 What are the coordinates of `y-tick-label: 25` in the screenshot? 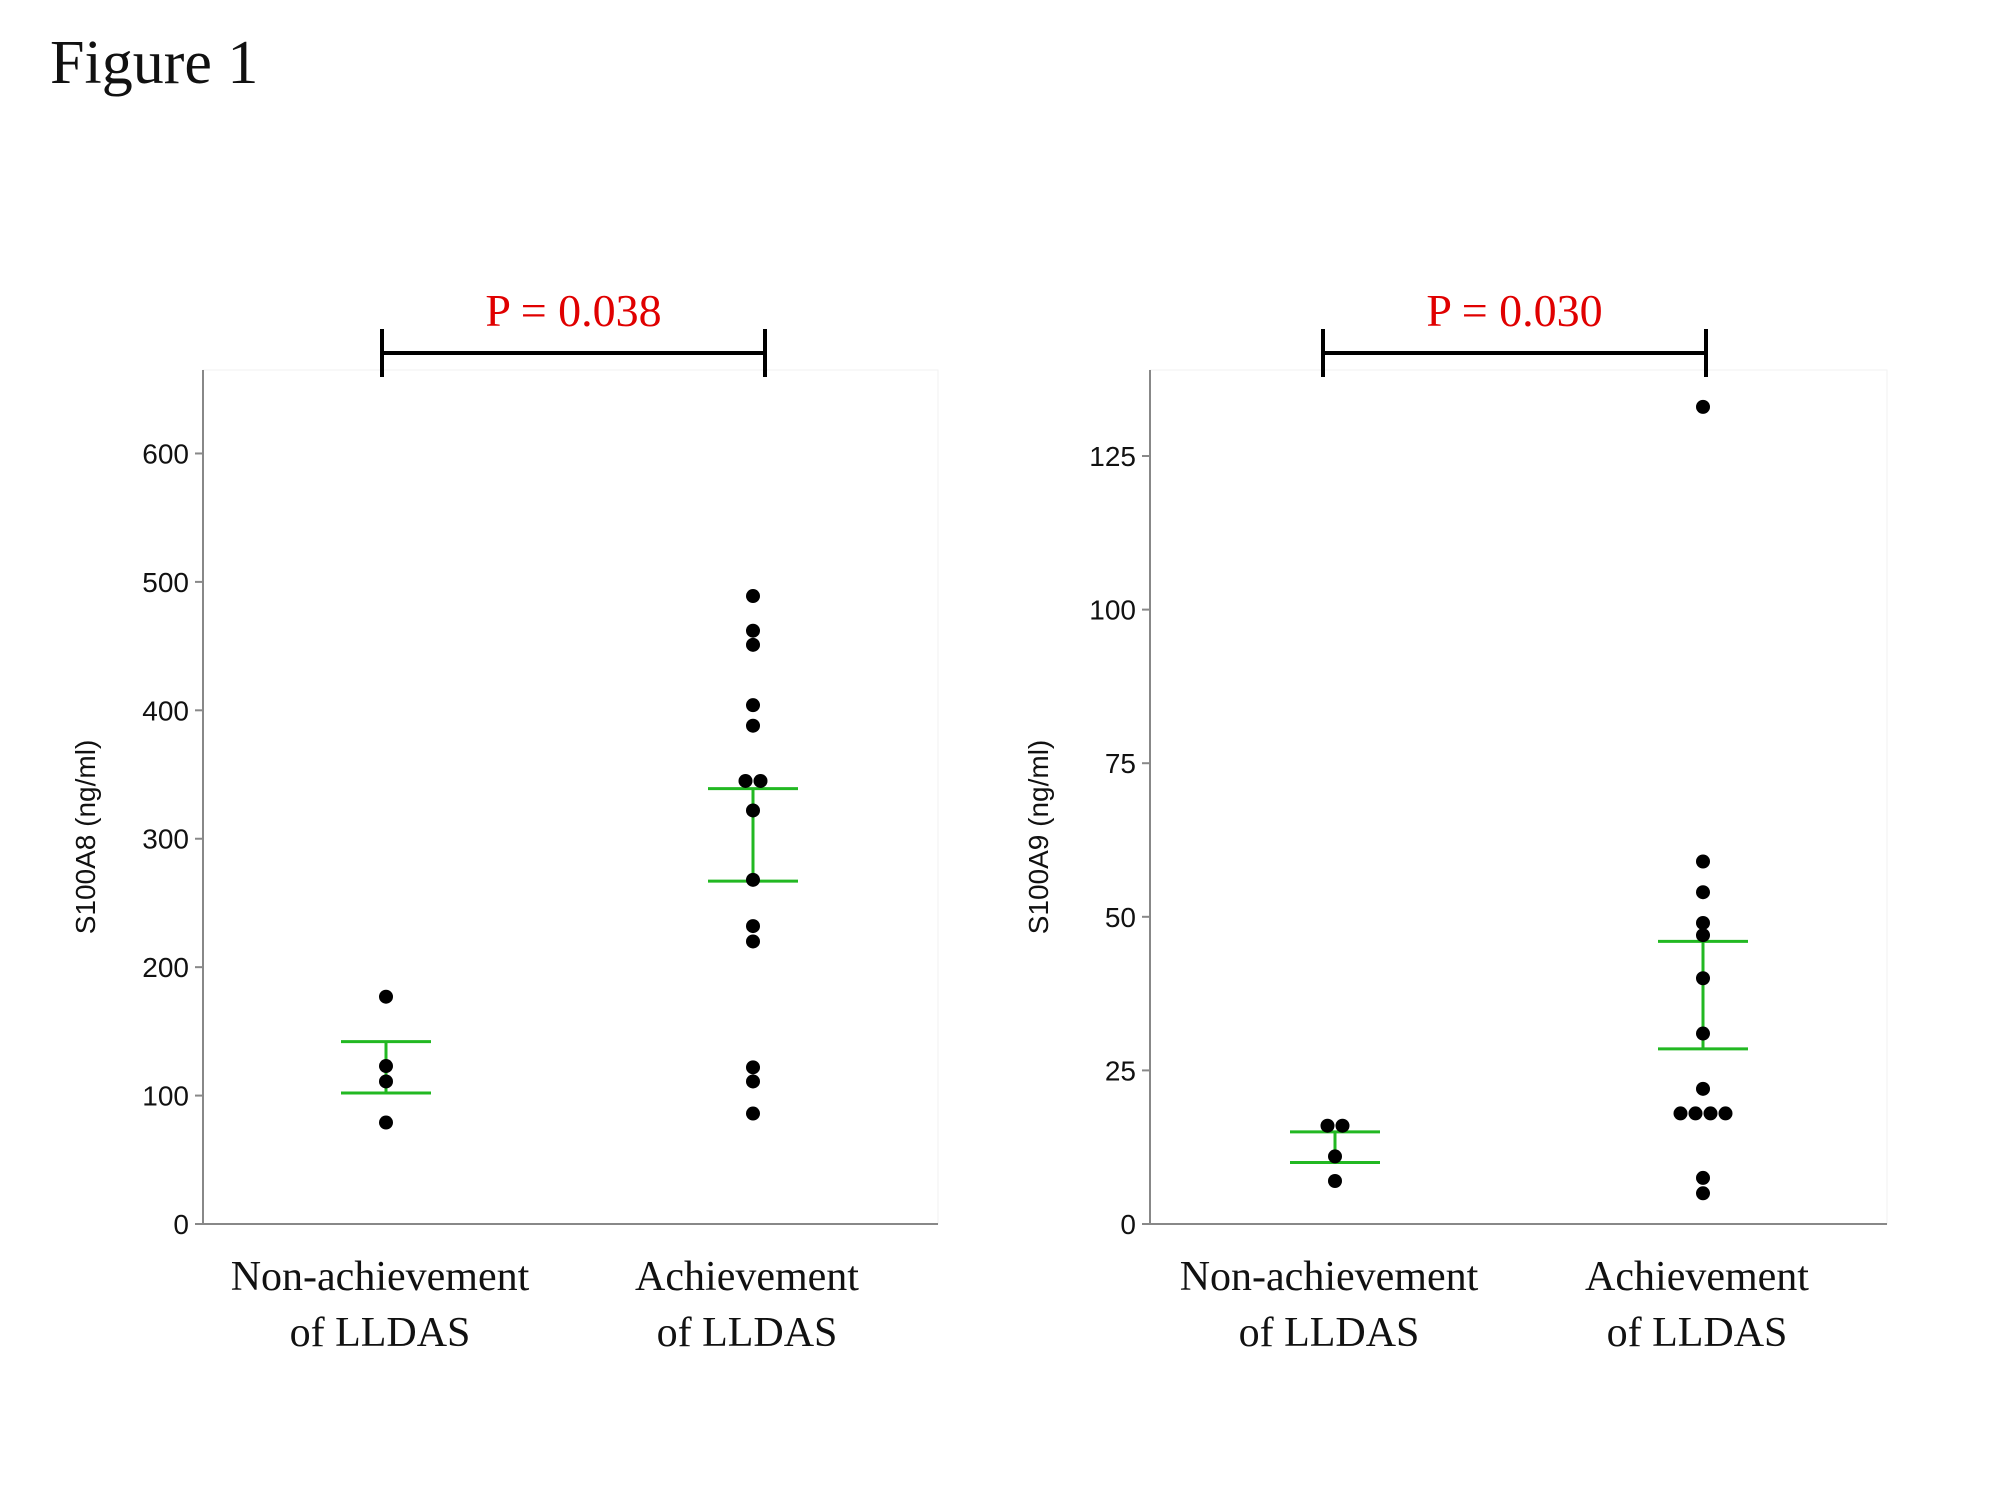 It's located at (1120, 1070).